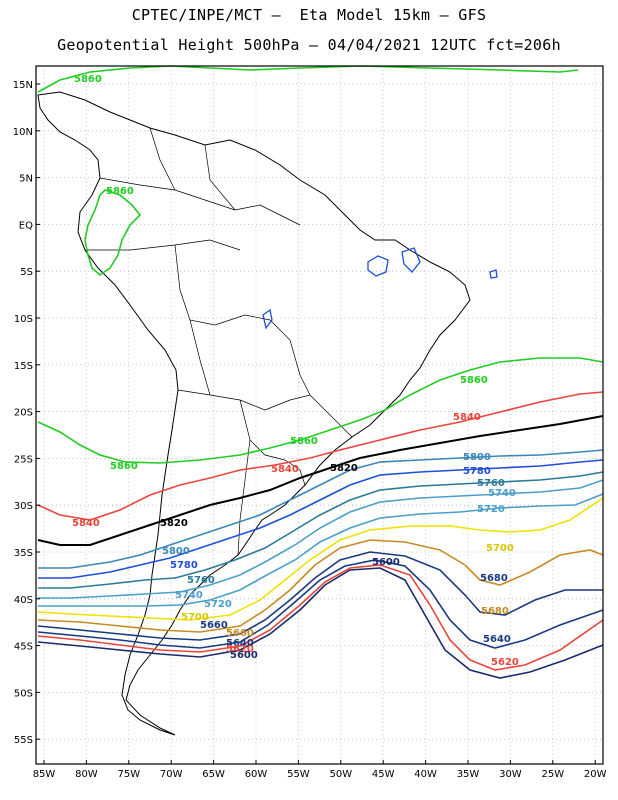 The height and width of the screenshot is (800, 618). What do you see at coordinates (309, 15) in the screenshot?
I see `chart-title-line1: CPTEC/INPE/MCT – Eta Model 15km – GFS` at bounding box center [309, 15].